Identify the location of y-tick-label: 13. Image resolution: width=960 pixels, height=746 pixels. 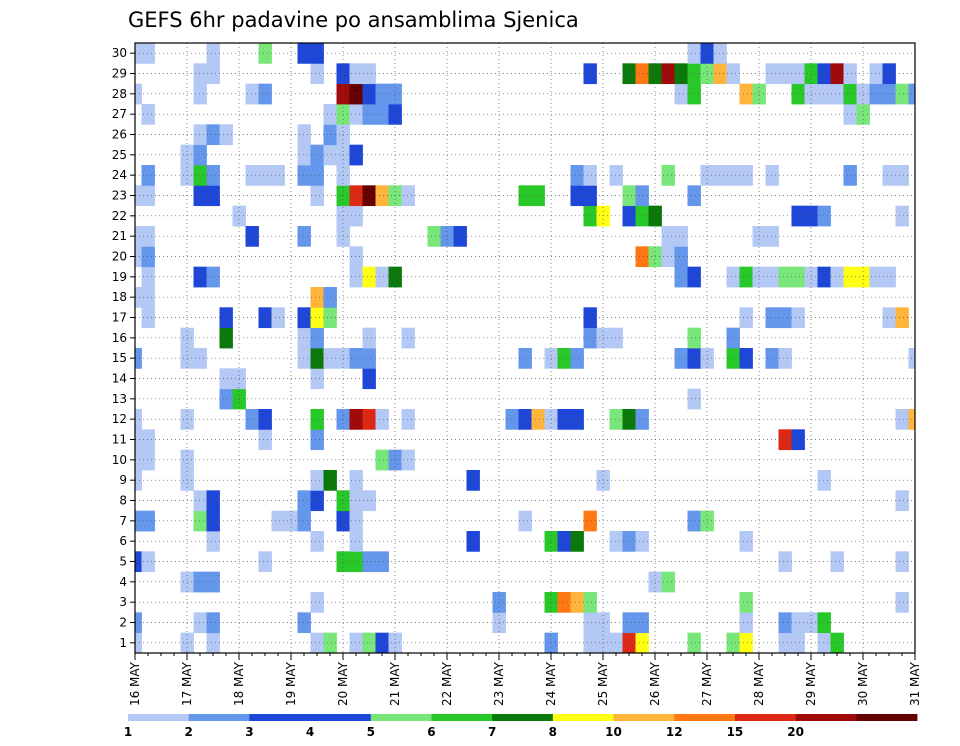
(119, 399).